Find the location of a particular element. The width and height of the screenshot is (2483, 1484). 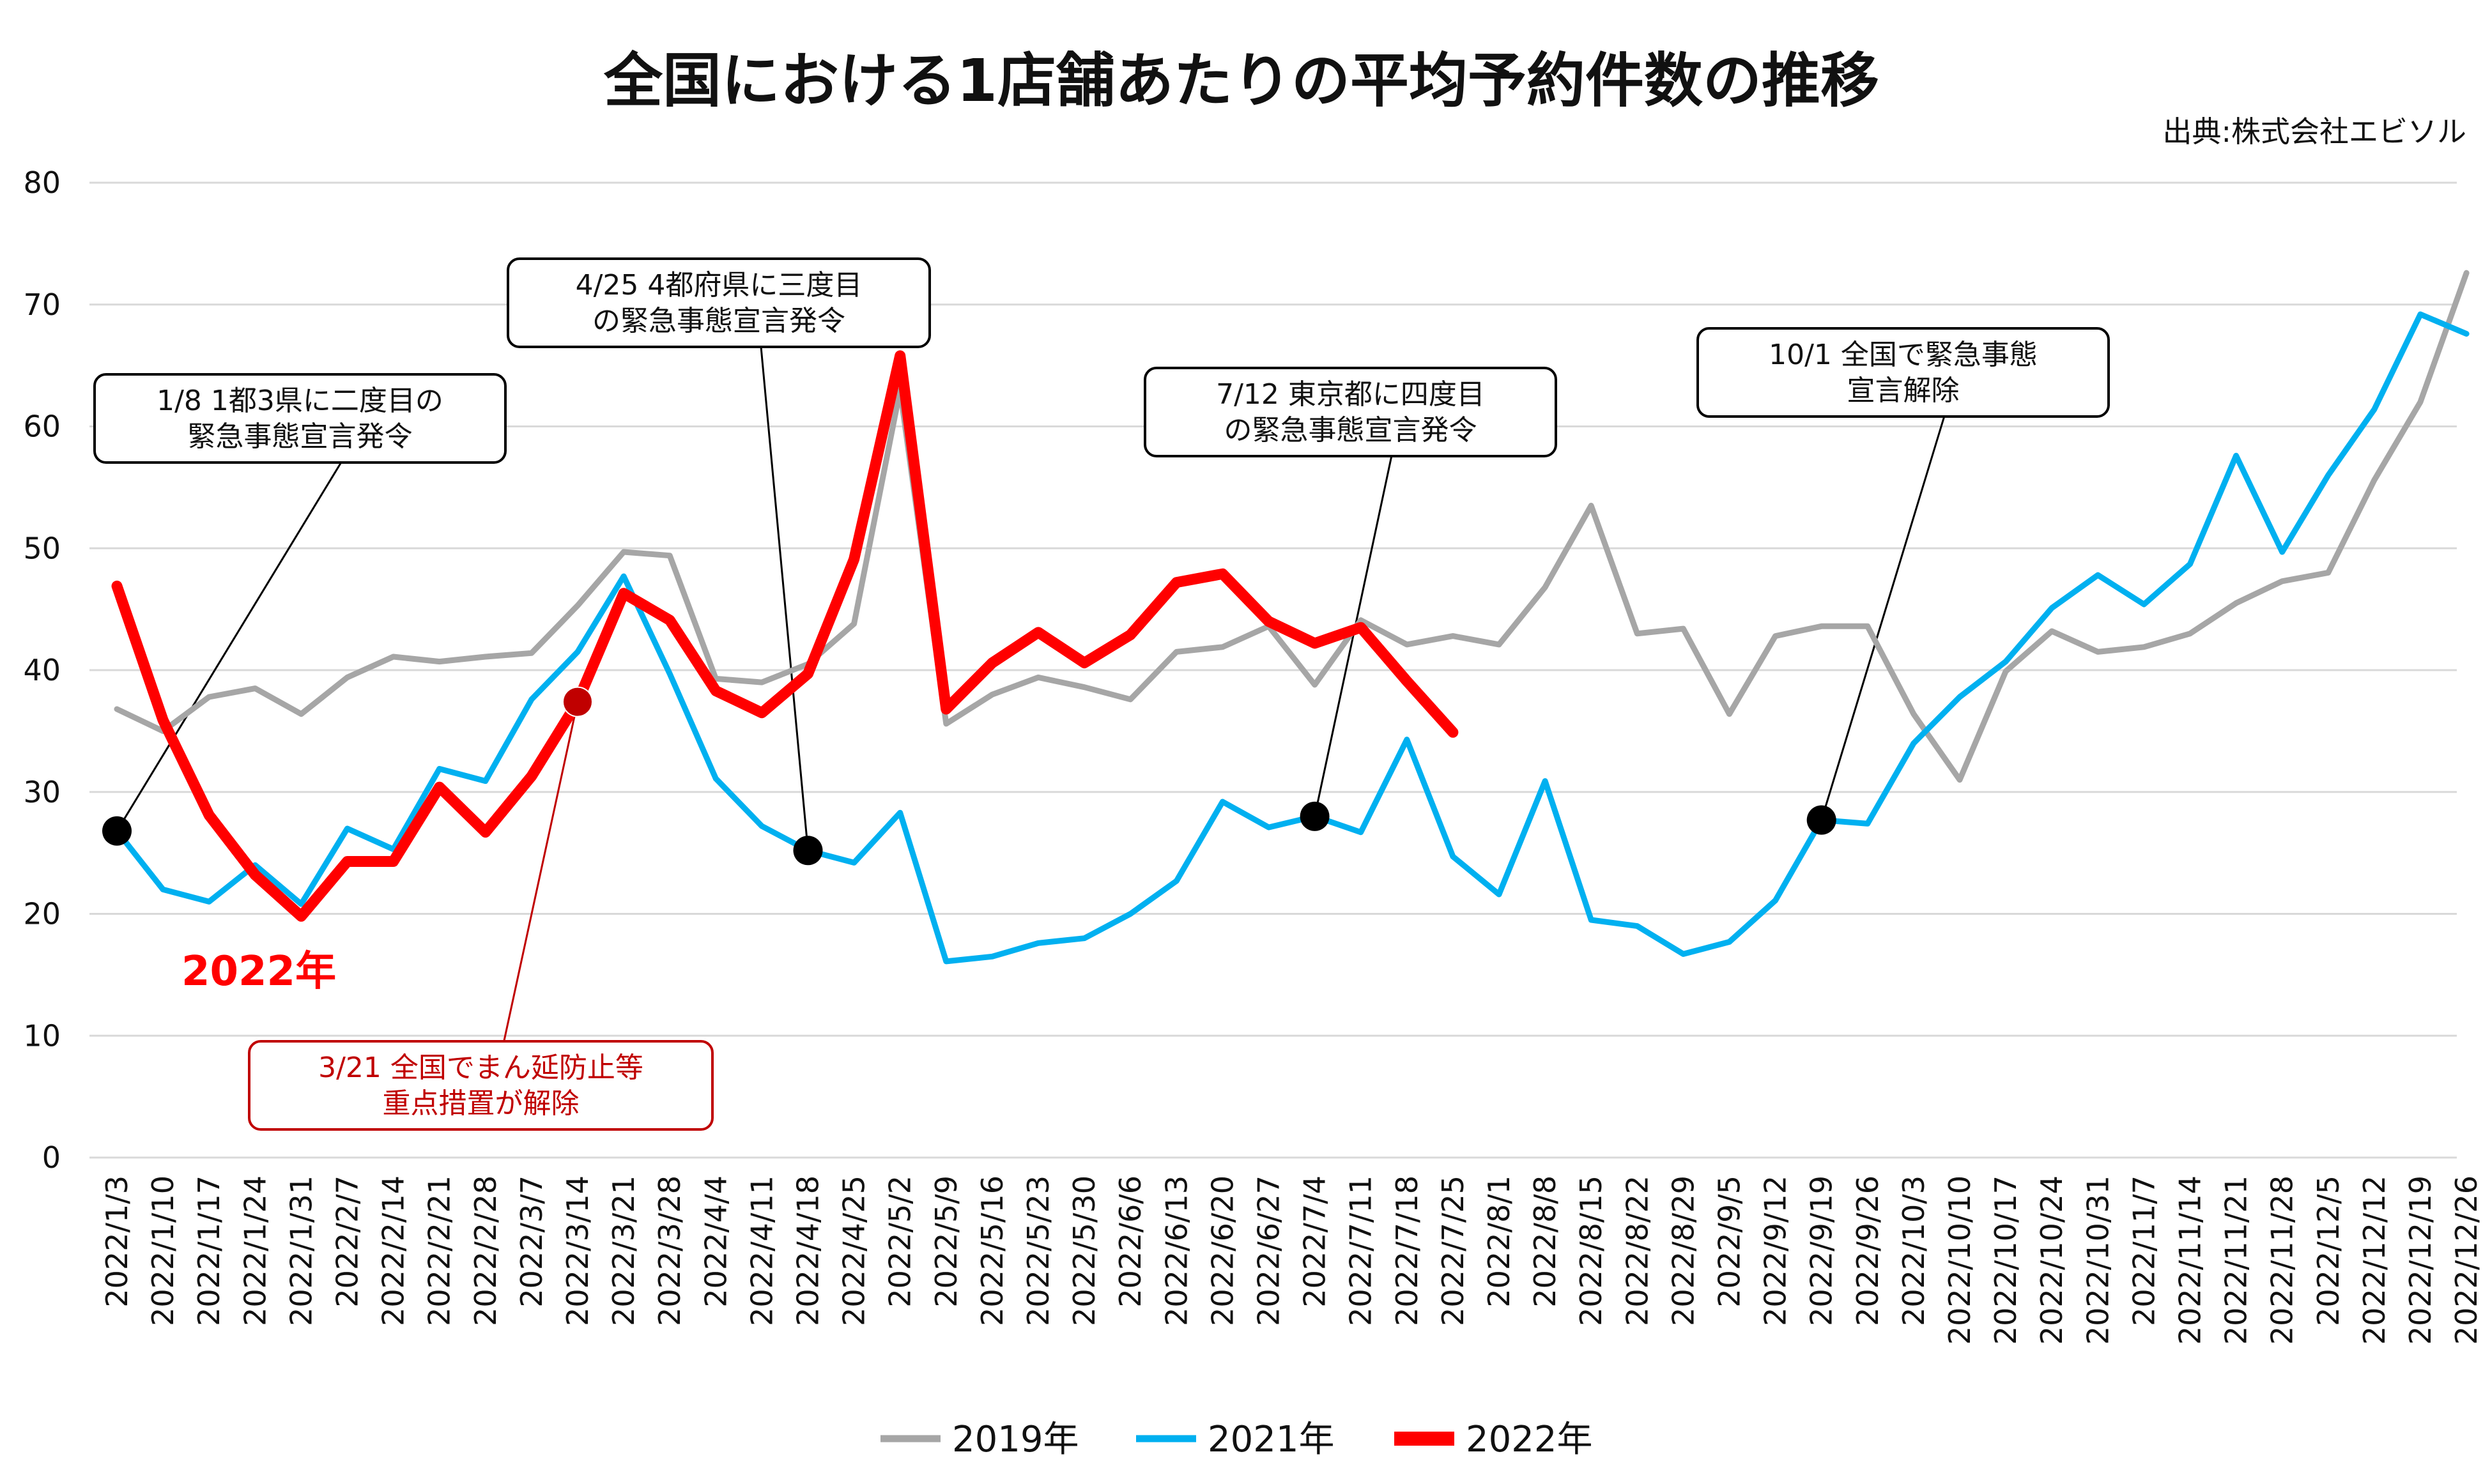

x-tick-label: 2022/1/3 is located at coordinates (117, 1241).